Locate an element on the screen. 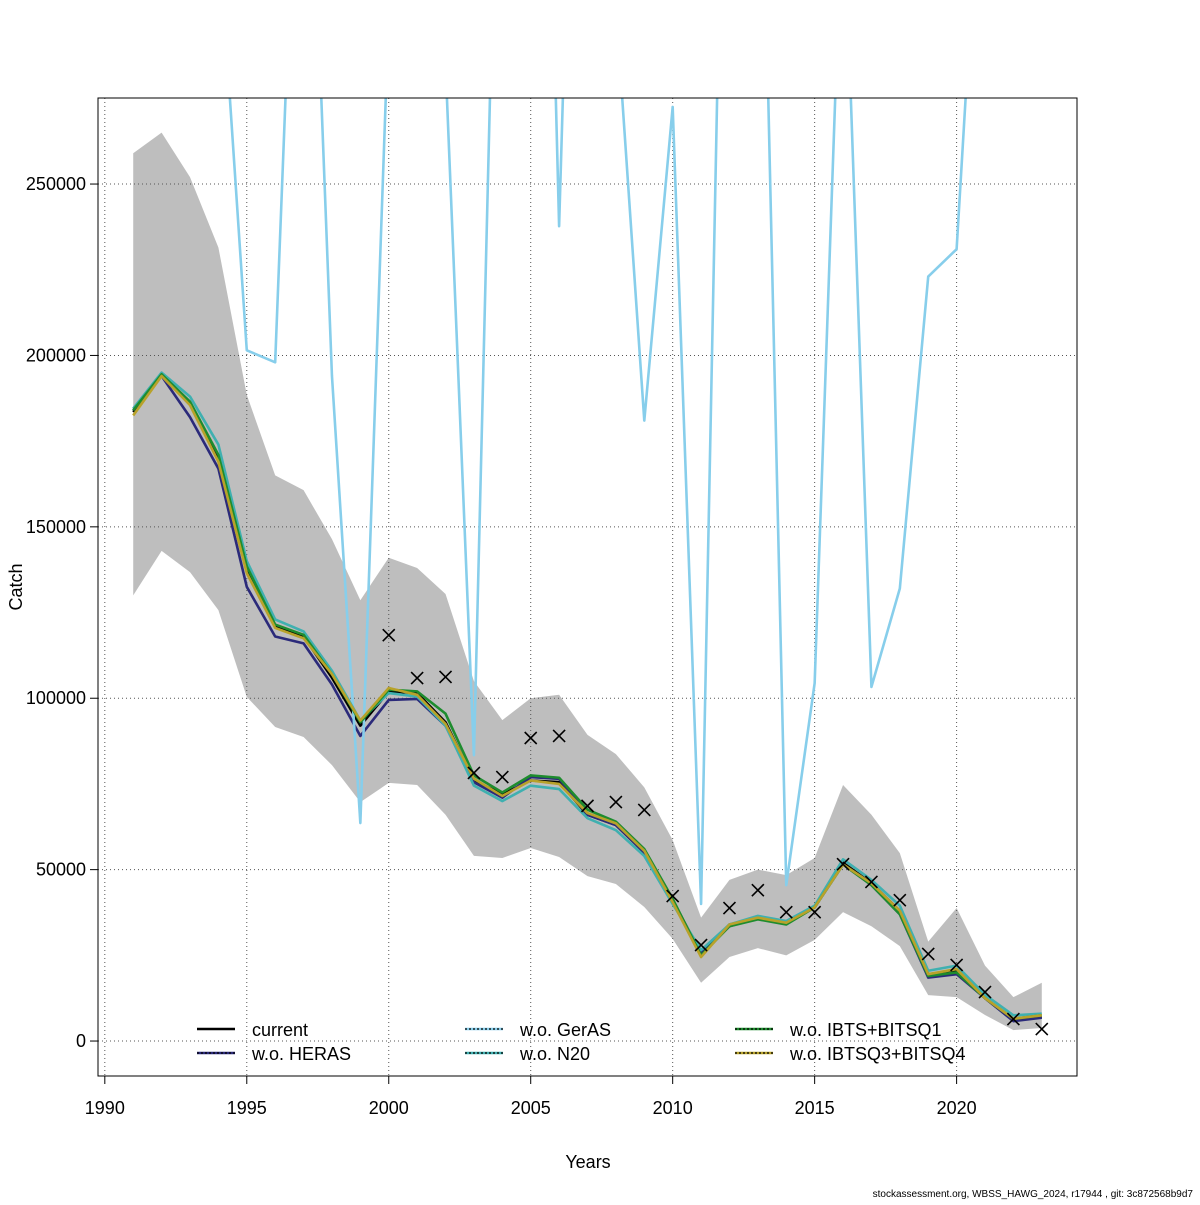 This screenshot has height=1205, width=1200. x-tick-label: 1995 is located at coordinates (247, 1108).